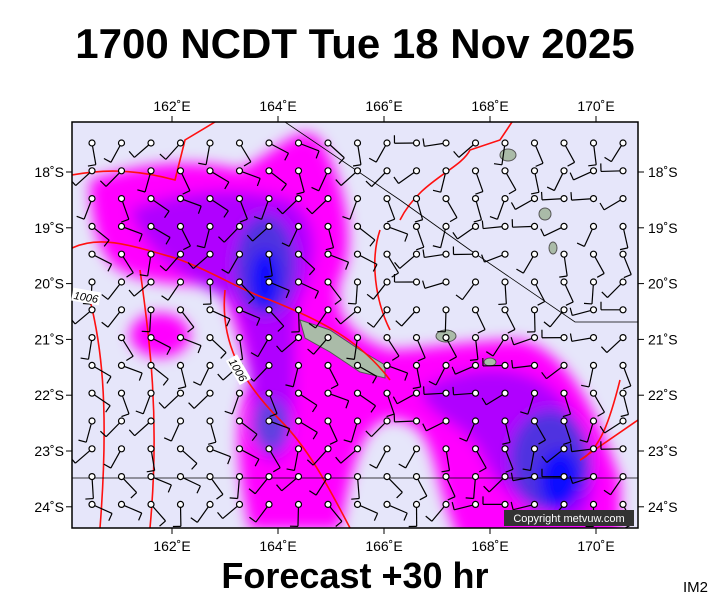  I want to click on title: 1700 NCDT Tue 18 Nov 2025, so click(354, 43).